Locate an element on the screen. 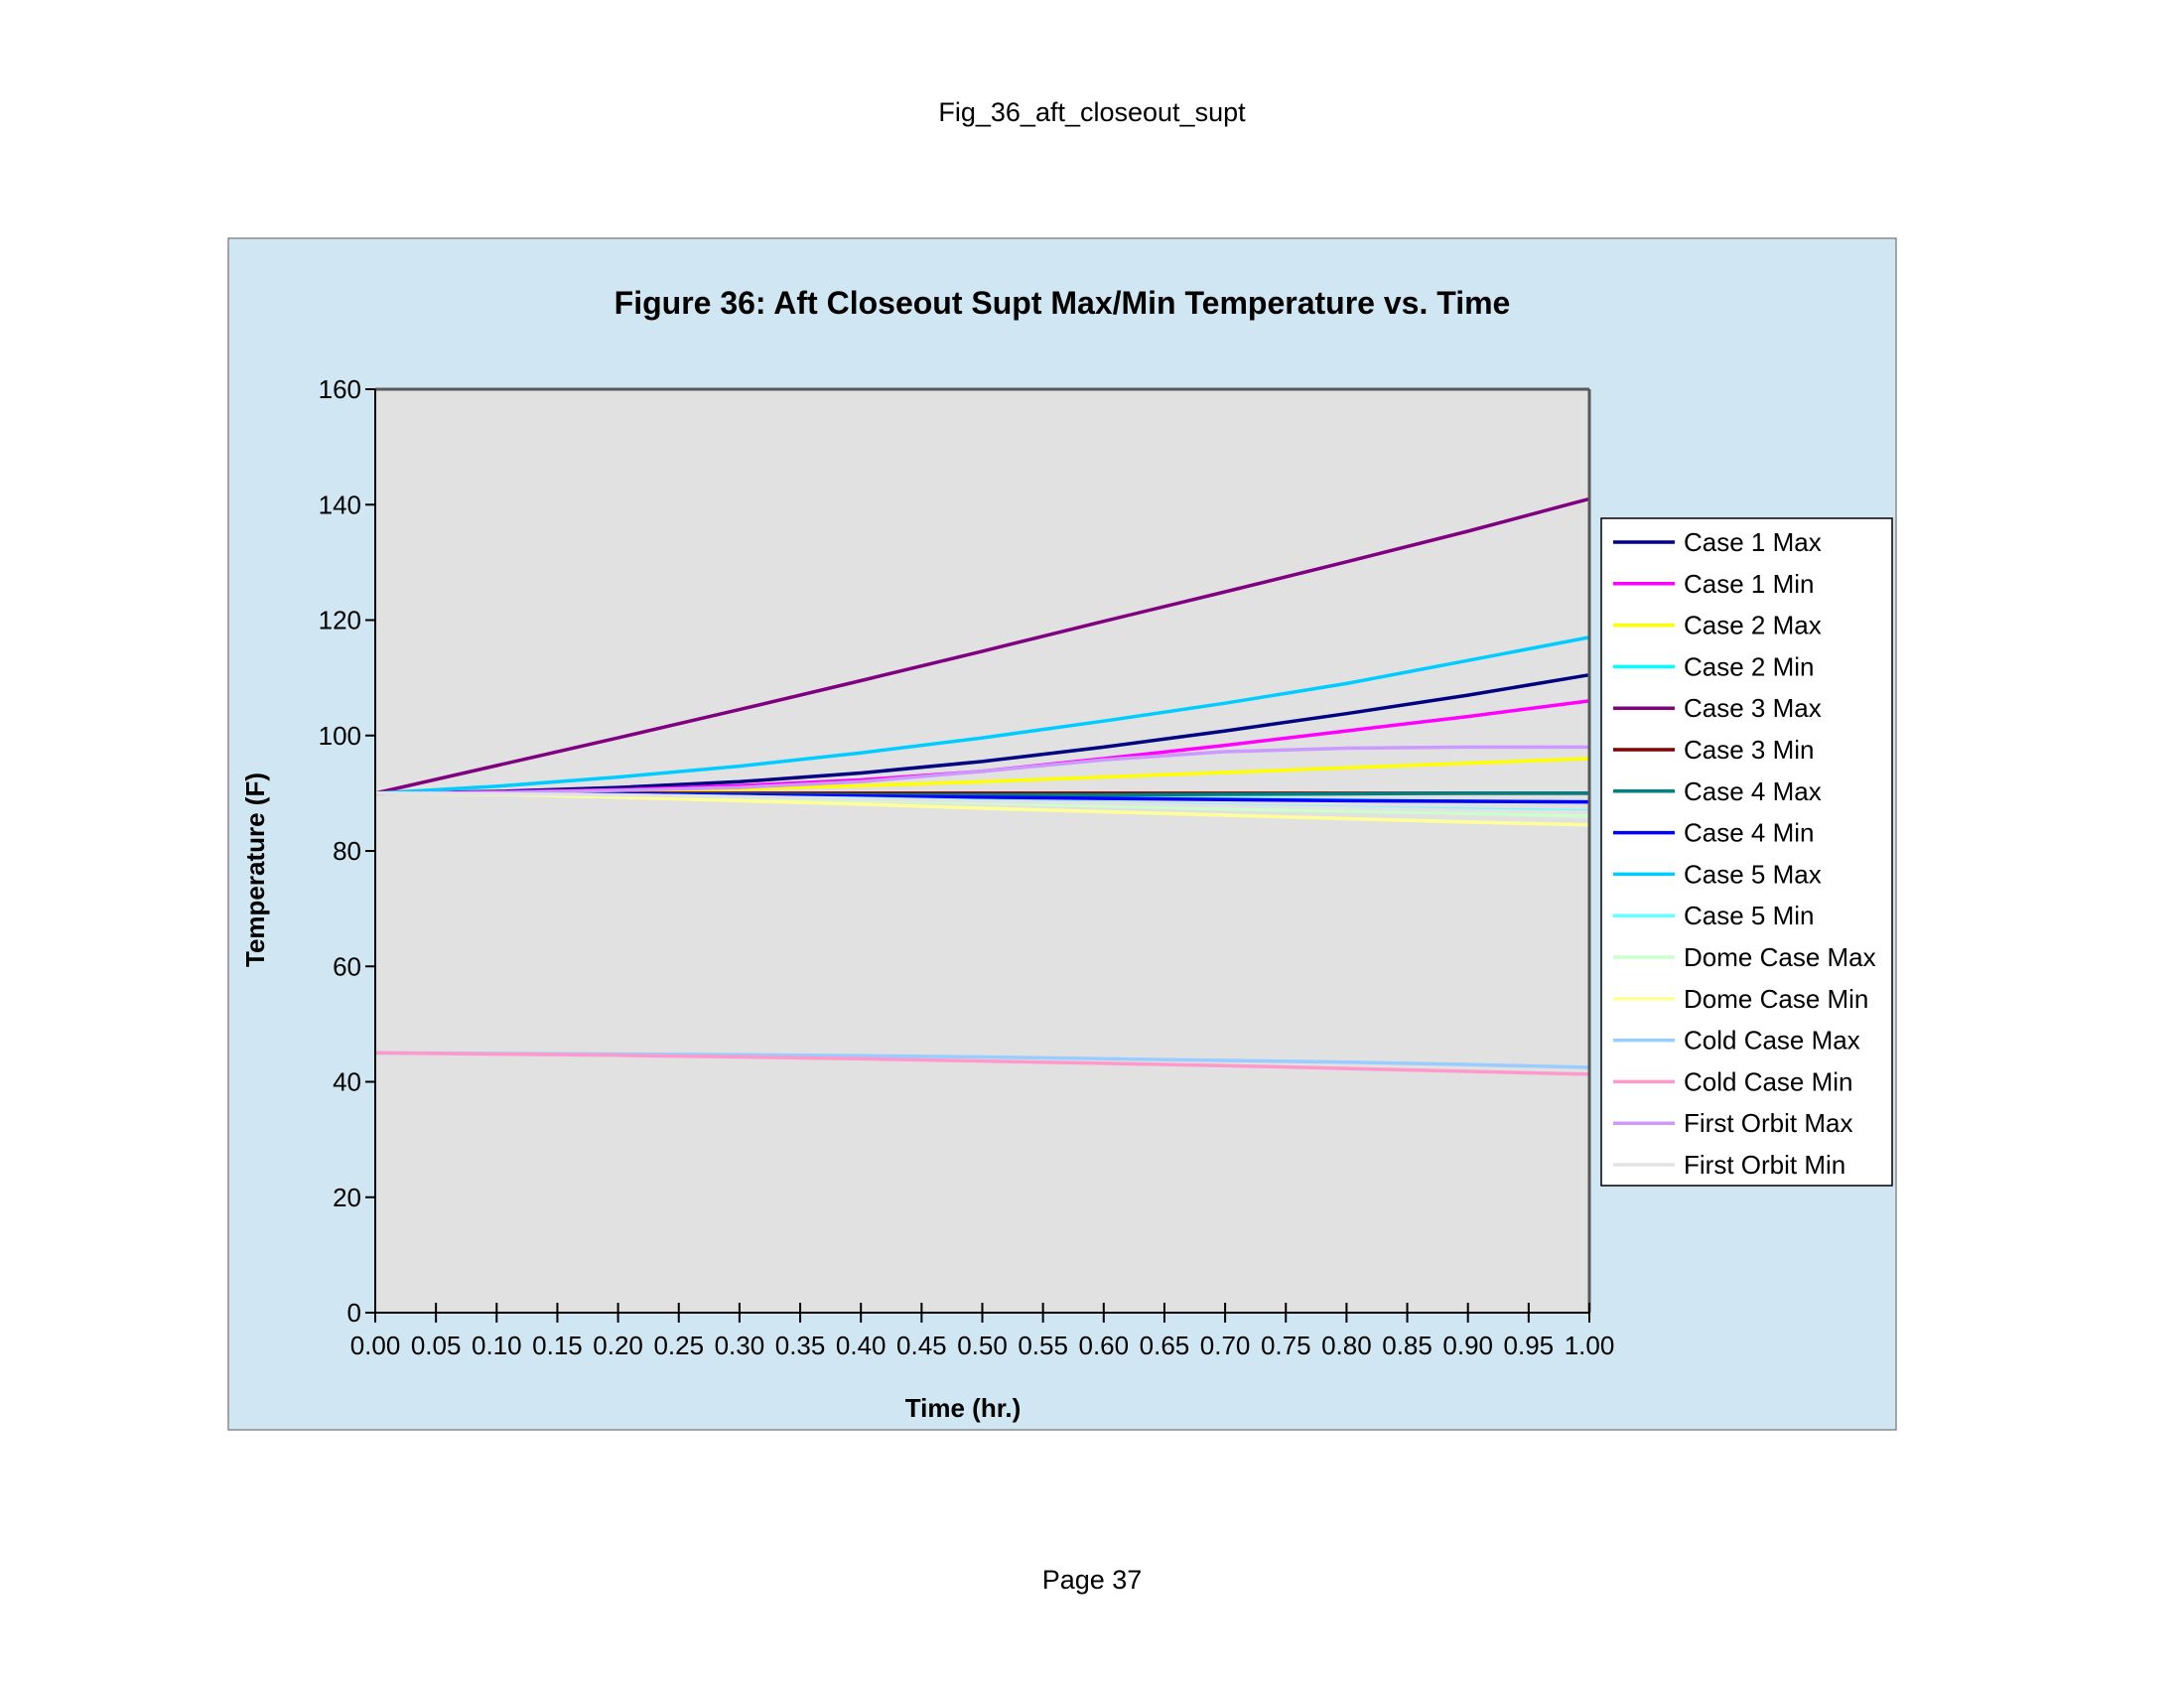 The height and width of the screenshot is (1687, 2184). legend-label: Case 4 Max is located at coordinates (1753, 791).